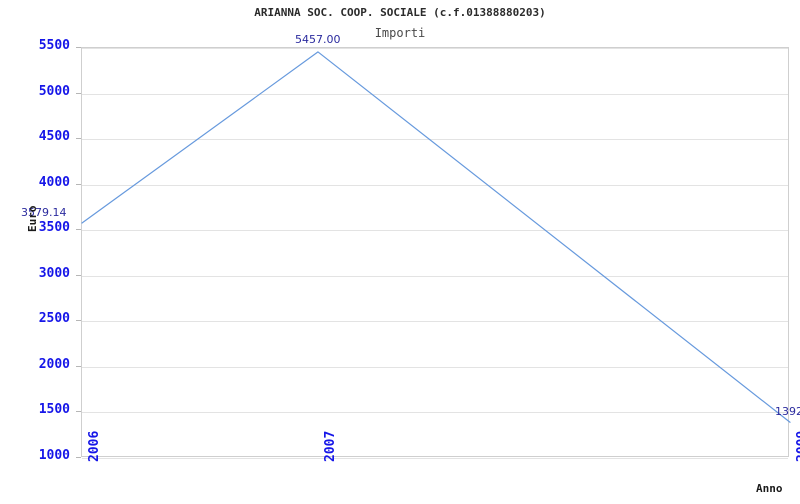 The image size is (800, 504). What do you see at coordinates (787, 412) in the screenshot?
I see `point-value-label: 1392.3` at bounding box center [787, 412].